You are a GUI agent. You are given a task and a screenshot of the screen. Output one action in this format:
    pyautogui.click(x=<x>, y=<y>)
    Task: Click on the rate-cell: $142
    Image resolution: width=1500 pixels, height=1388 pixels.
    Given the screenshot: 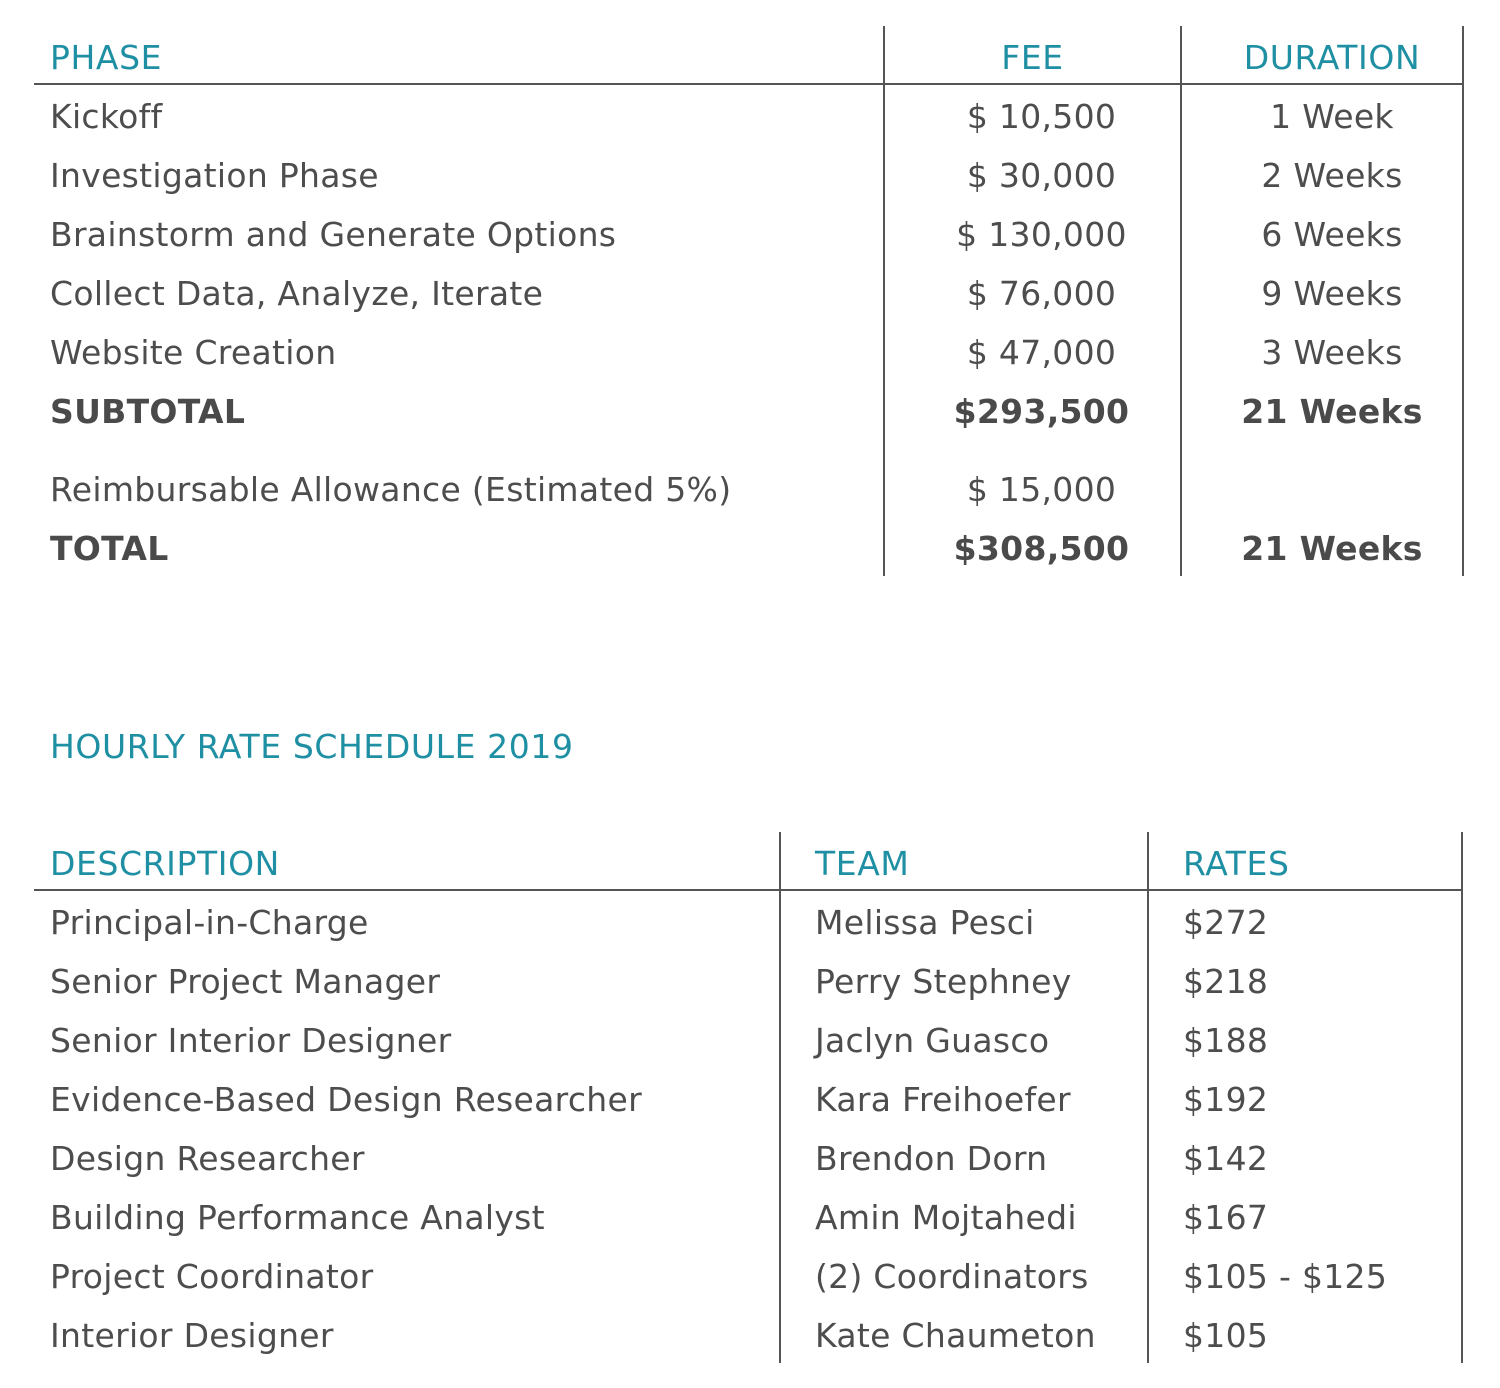 What is the action you would take?
    pyautogui.click(x=1226, y=1158)
    